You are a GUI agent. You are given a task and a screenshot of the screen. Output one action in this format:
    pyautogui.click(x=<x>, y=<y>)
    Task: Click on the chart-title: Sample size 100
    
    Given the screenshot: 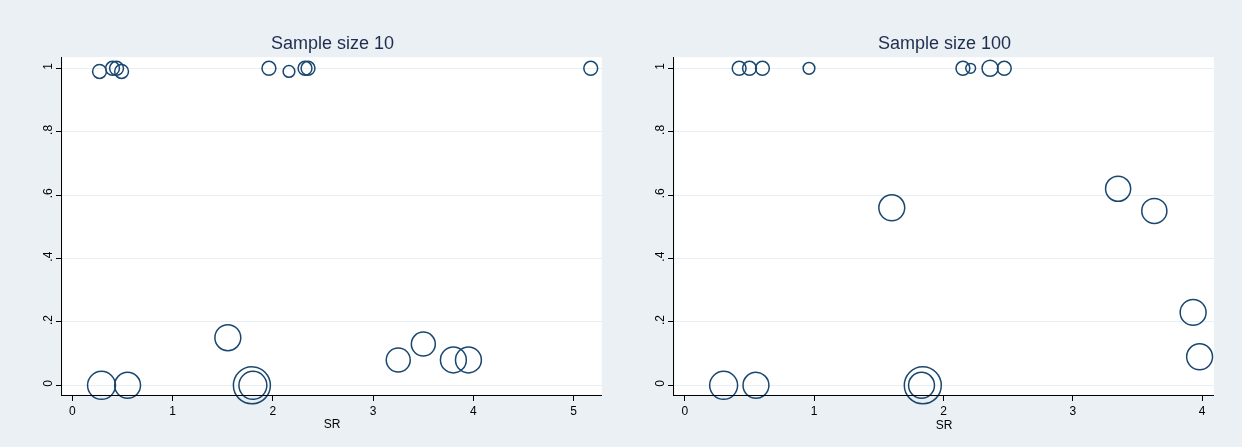 What is the action you would take?
    pyautogui.click(x=945, y=43)
    